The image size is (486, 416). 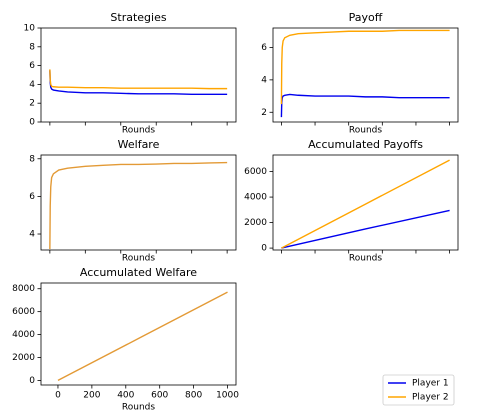 I want to click on x-tick-label: 1000, so click(x=227, y=396).